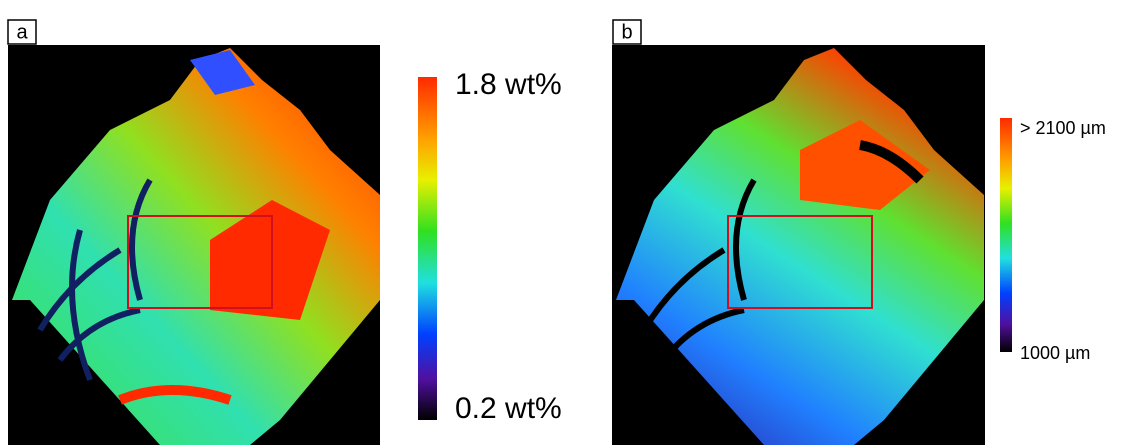  Describe the element at coordinates (508, 84) in the screenshot. I see `colorbar-max: 1.8 wt%` at that location.